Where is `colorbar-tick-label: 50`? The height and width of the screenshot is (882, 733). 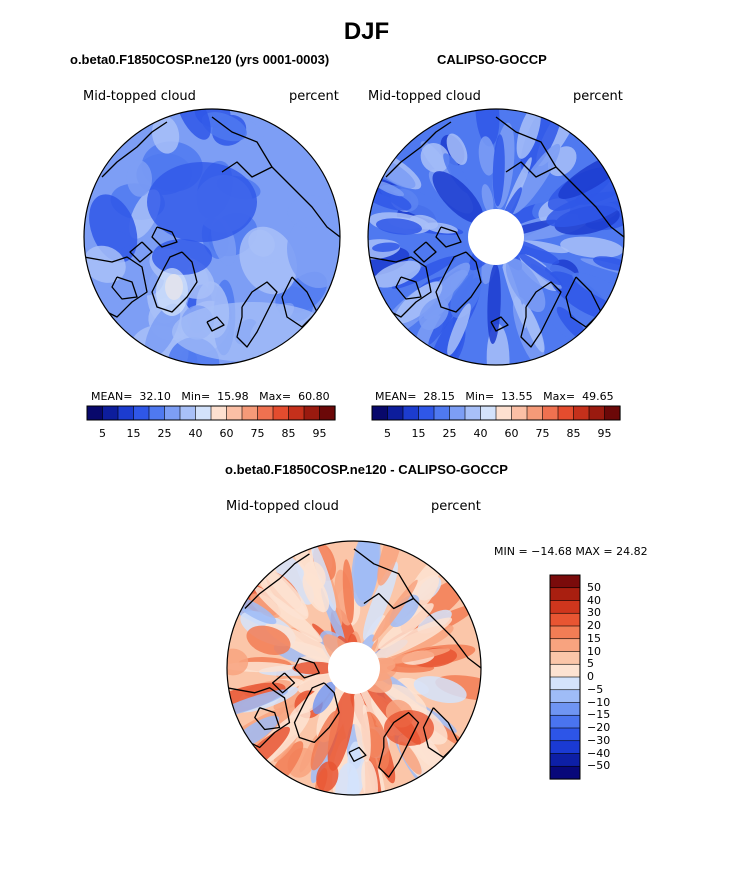 colorbar-tick-label: 50 is located at coordinates (594, 587).